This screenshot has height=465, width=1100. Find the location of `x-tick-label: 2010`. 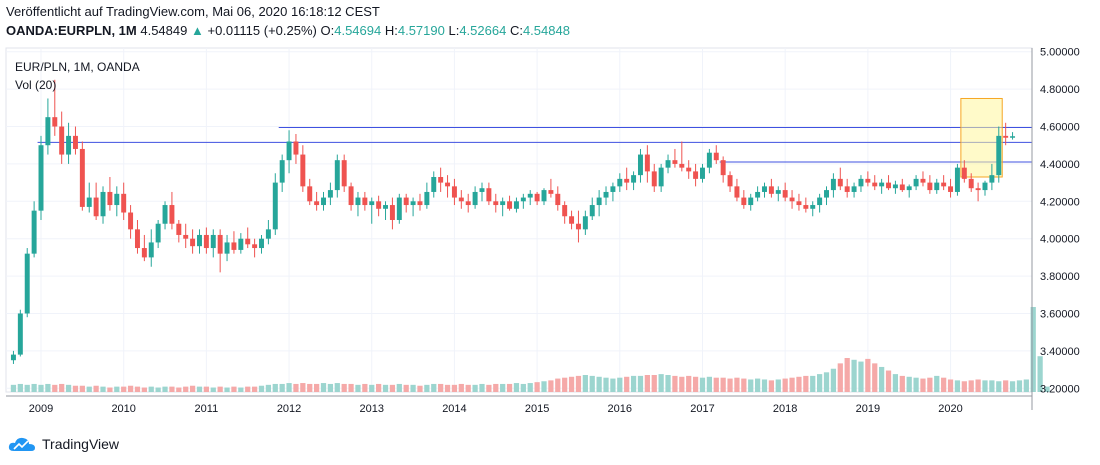

x-tick-label: 2010 is located at coordinates (123, 409).